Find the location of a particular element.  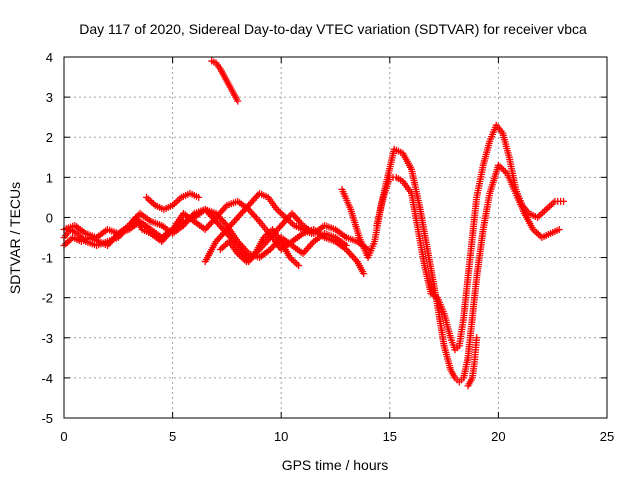

y-tick-label: 3 is located at coordinates (49, 97).